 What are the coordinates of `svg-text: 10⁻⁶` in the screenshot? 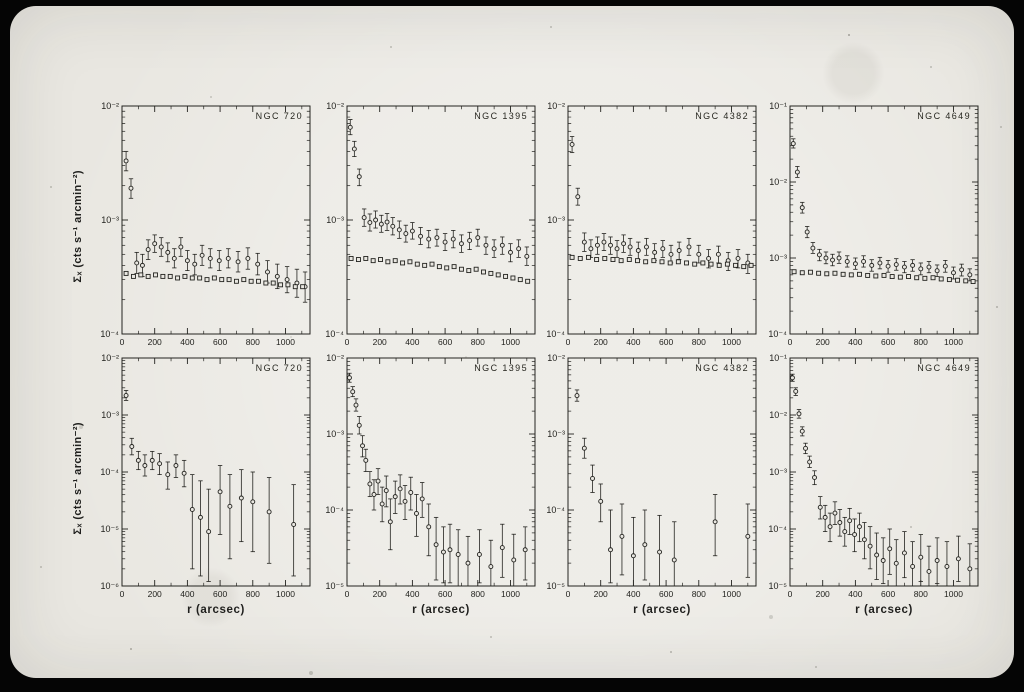 It's located at (110, 586).